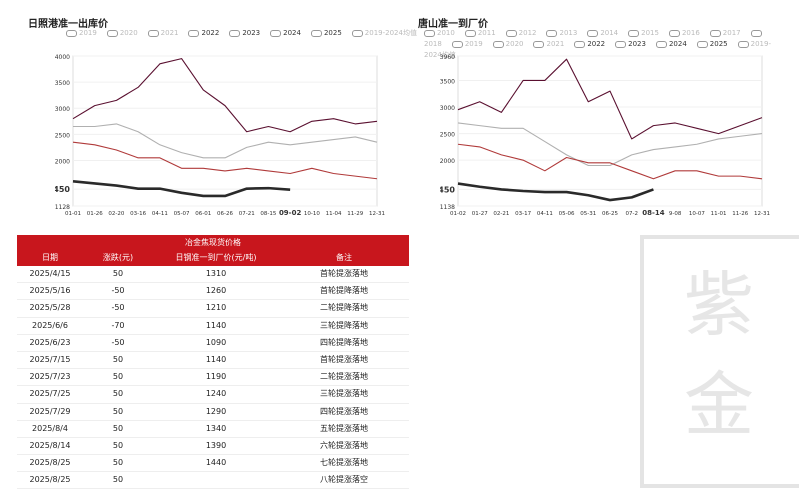 This screenshot has width=799, height=489. What do you see at coordinates (480, 214) in the screenshot?
I see `x-tick-label: 01-27` at bounding box center [480, 214].